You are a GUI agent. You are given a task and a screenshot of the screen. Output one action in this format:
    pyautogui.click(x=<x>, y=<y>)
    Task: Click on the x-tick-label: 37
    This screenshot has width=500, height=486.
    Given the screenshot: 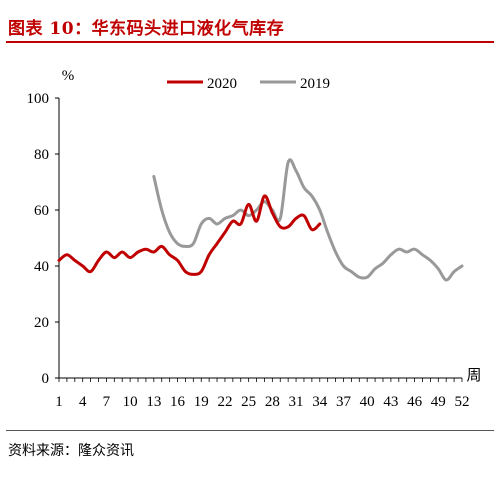 What is the action you would take?
    pyautogui.click(x=344, y=402)
    